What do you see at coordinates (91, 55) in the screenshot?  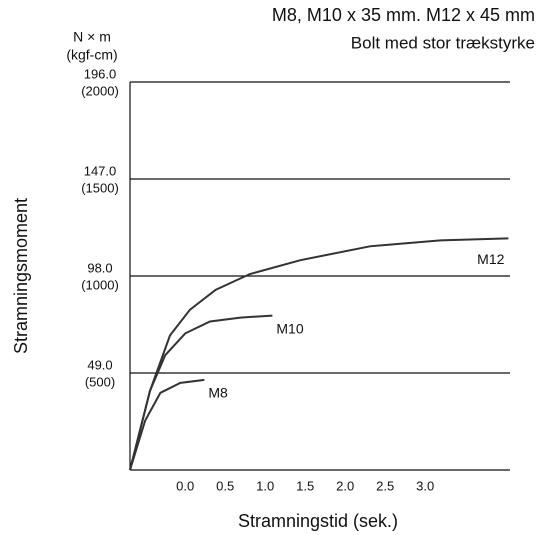 I see `y2-unit: (kgf-cm)` at bounding box center [91, 55].